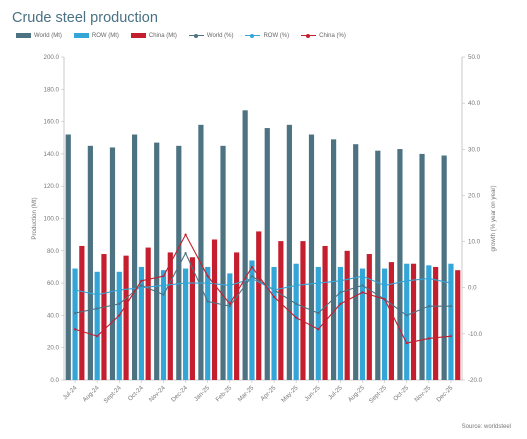 The image size is (527, 439). I want to click on y2-tick-label: 10.0, so click(474, 242).